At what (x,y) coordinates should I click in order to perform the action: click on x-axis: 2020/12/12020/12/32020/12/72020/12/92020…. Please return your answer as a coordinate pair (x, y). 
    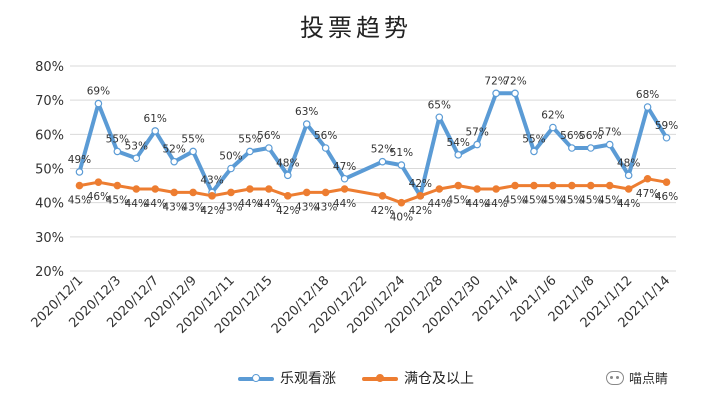
    Looking at the image, I should click on (351, 305).